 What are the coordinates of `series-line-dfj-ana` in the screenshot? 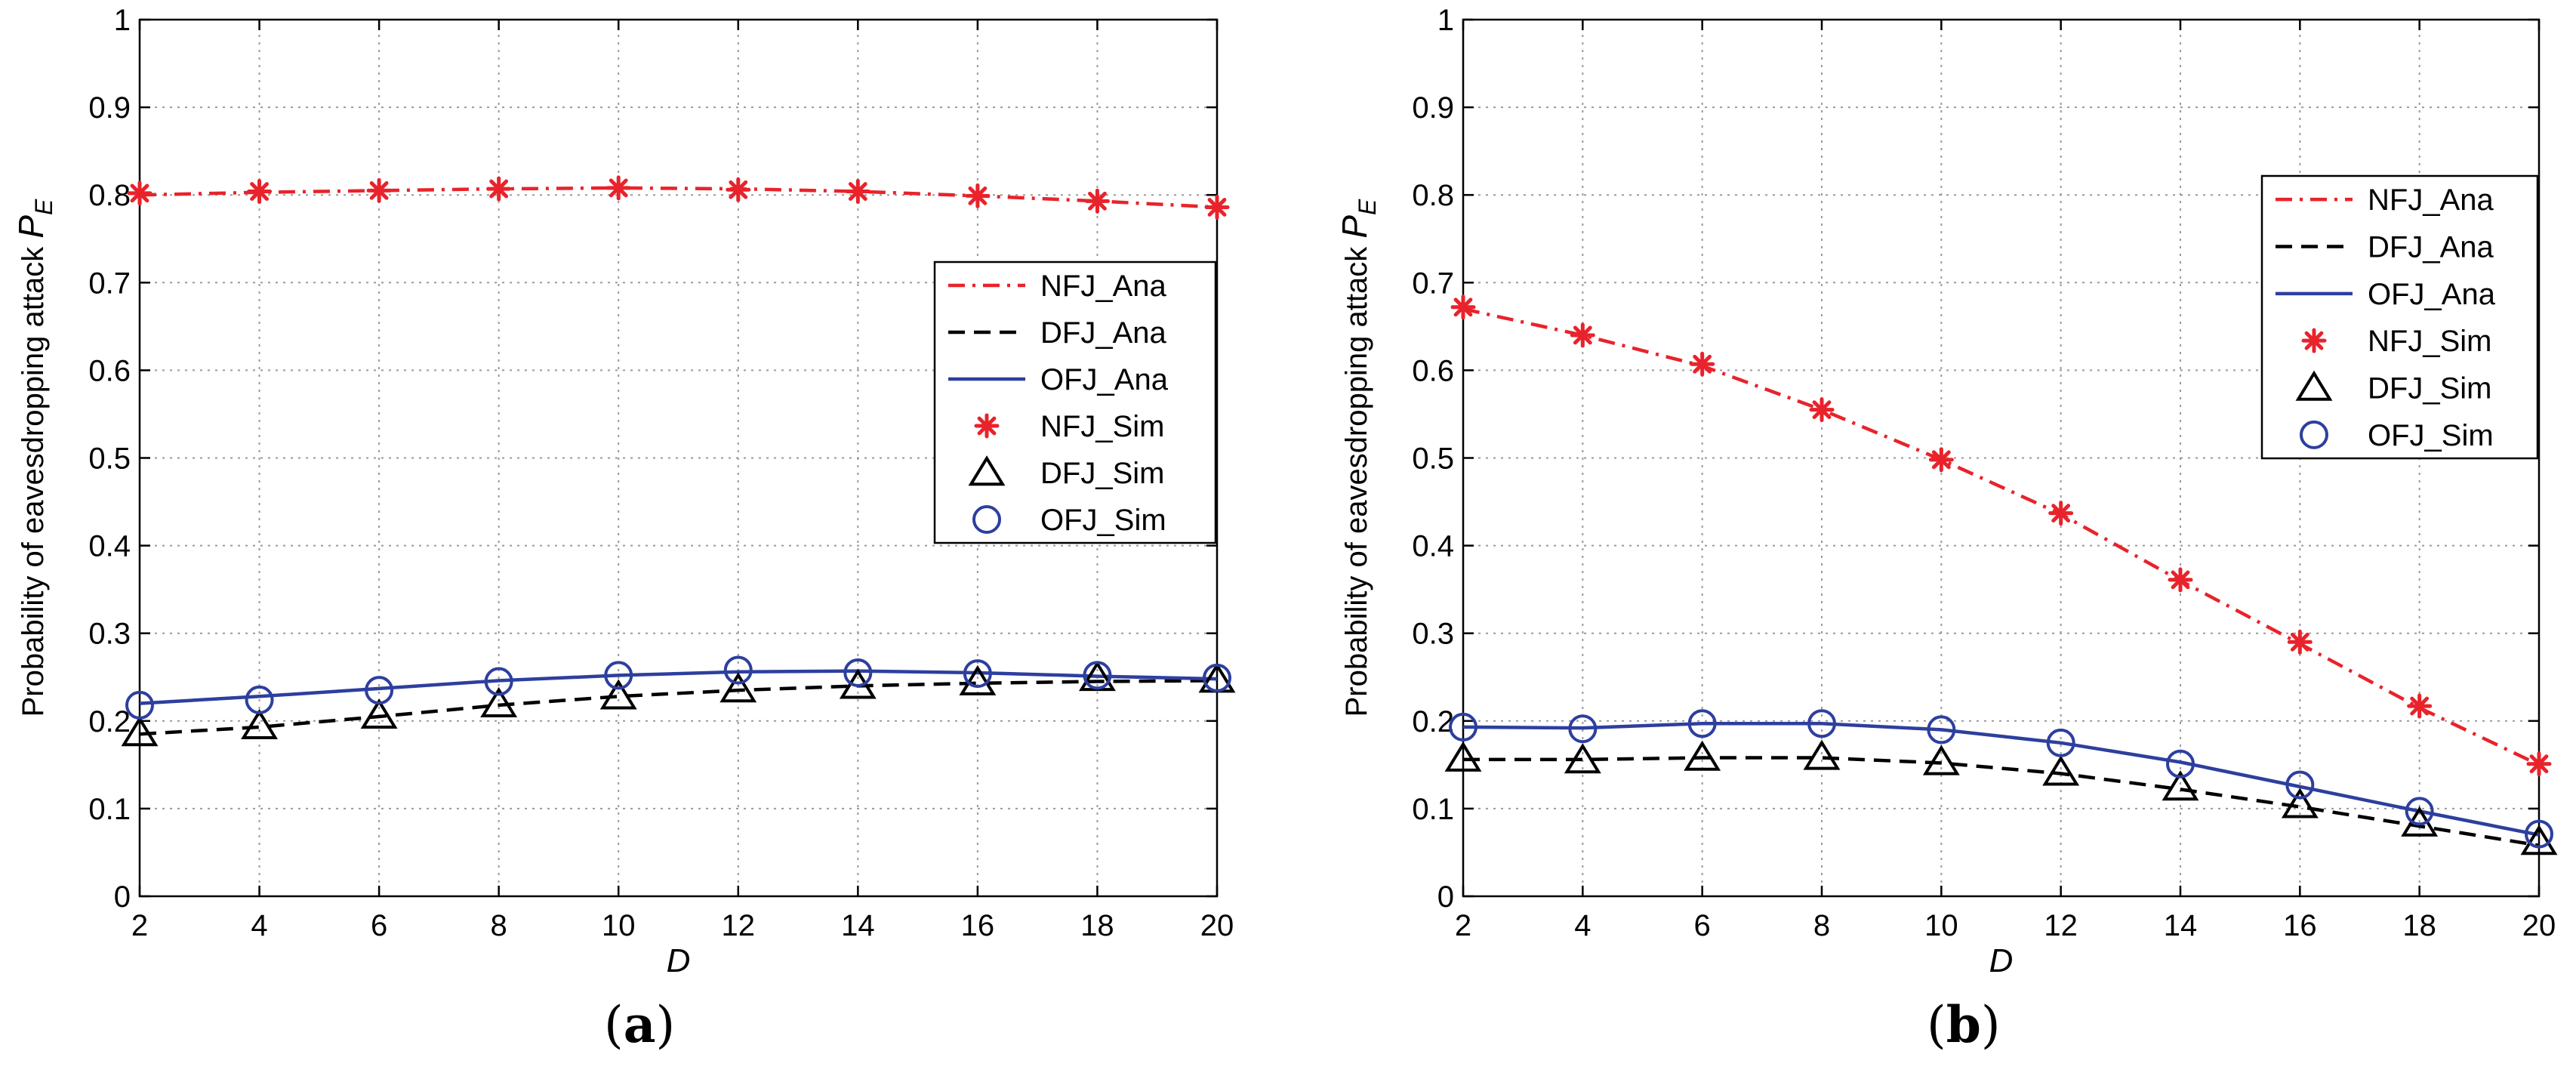 It's located at (2001, 802).